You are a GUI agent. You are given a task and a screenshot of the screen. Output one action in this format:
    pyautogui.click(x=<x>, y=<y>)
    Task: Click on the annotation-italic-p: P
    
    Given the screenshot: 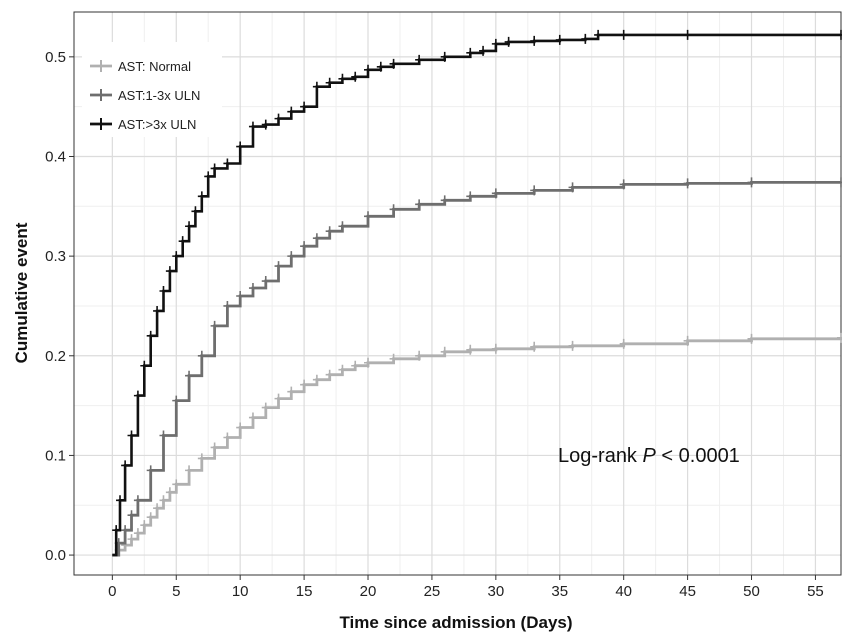 What is the action you would take?
    pyautogui.click(x=650, y=456)
    